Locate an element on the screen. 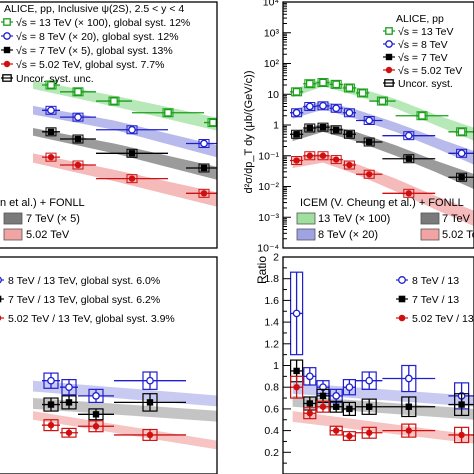 The image size is (474, 474). right-legend-header: ALICE, pp is located at coordinates (420, 19).